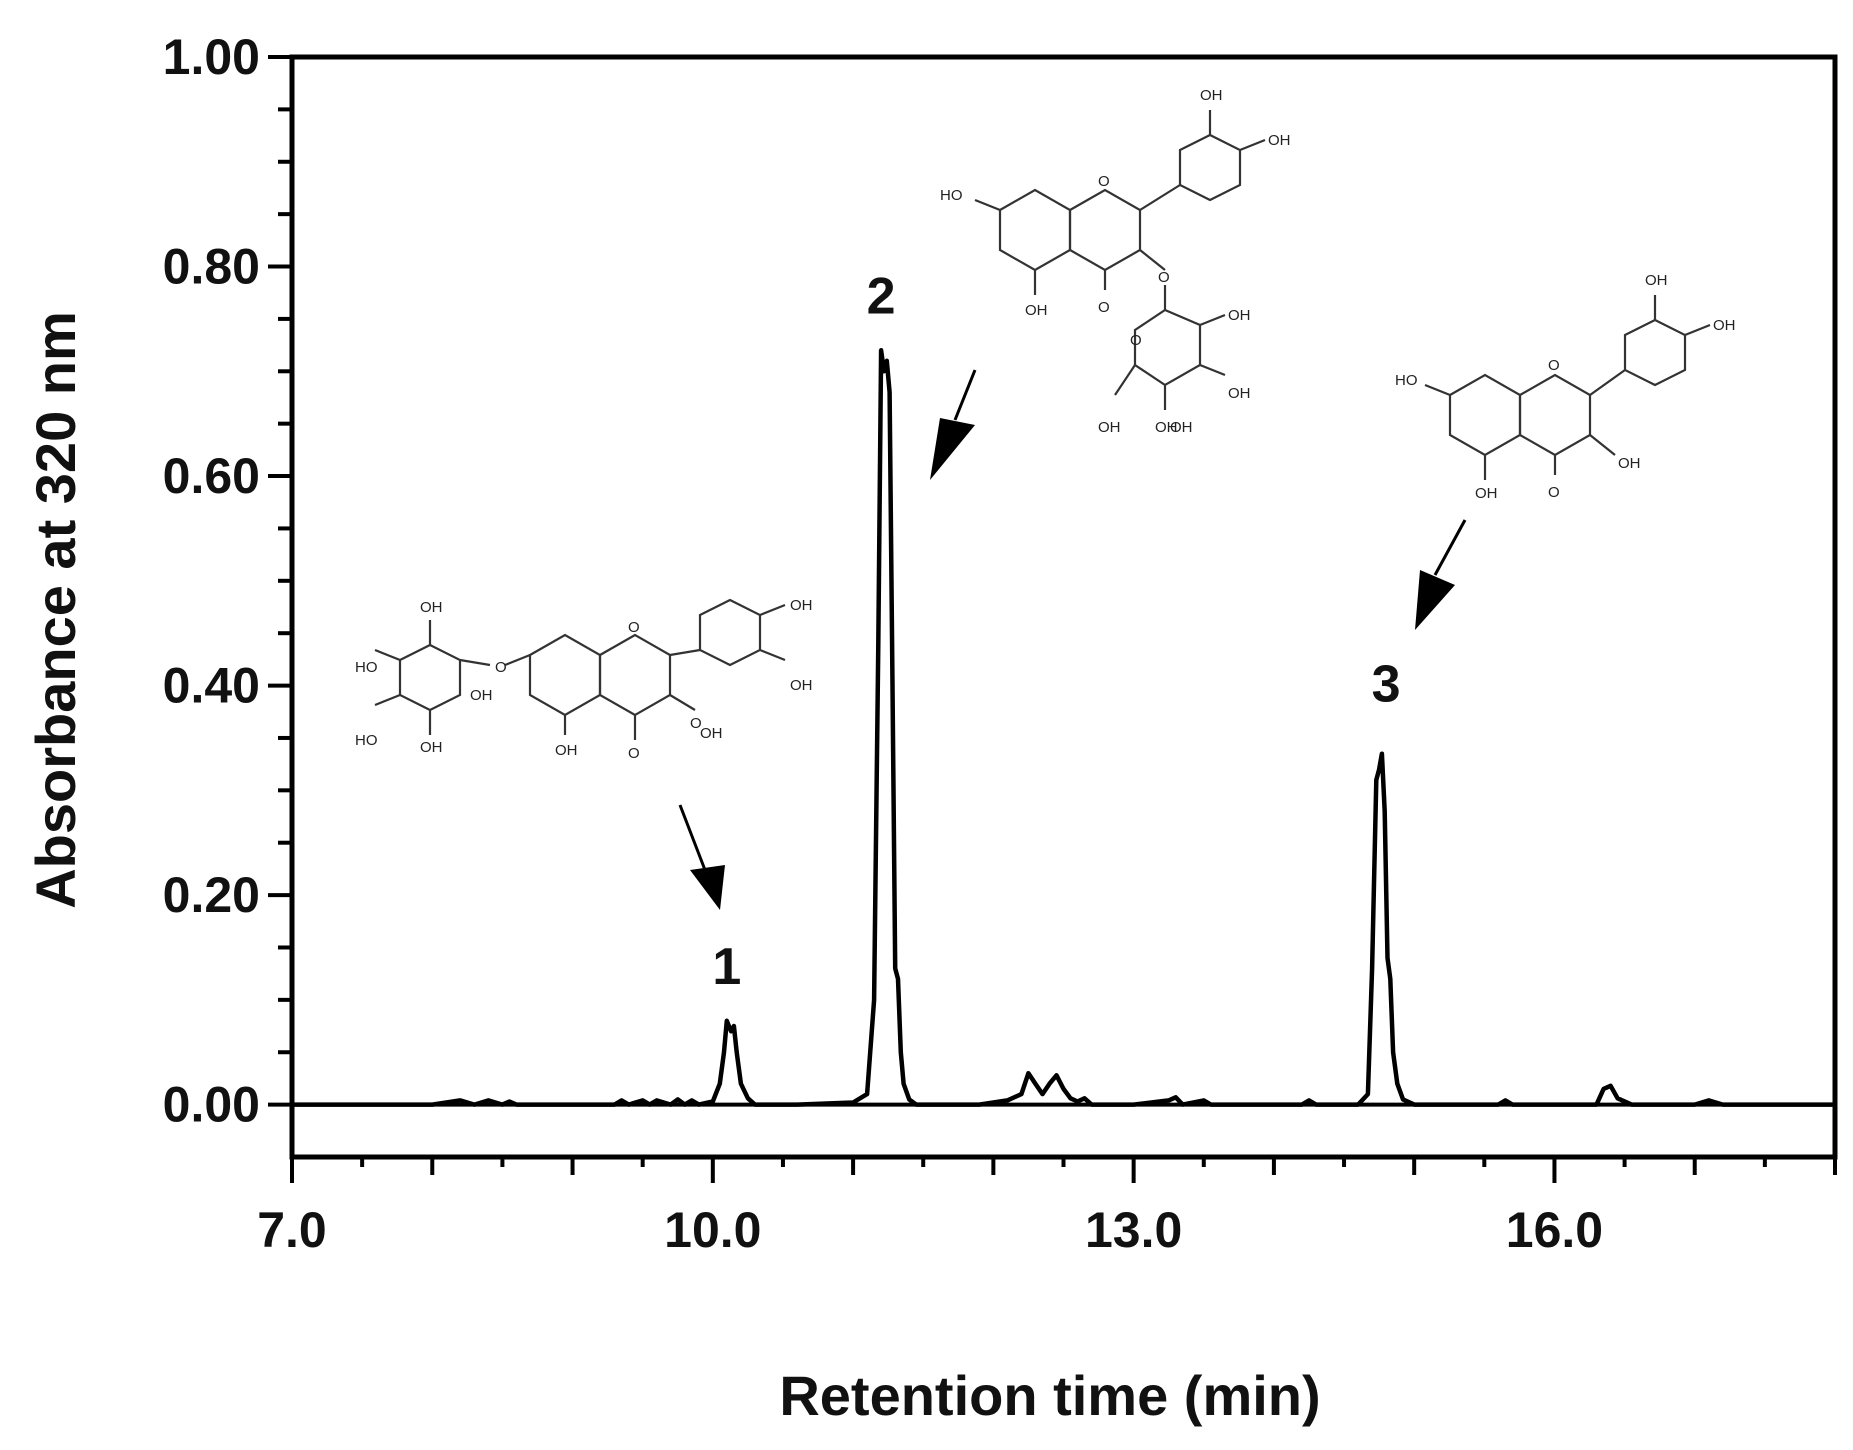  Describe the element at coordinates (1554, 492) in the screenshot. I see `structure-3-label-7: O` at that location.